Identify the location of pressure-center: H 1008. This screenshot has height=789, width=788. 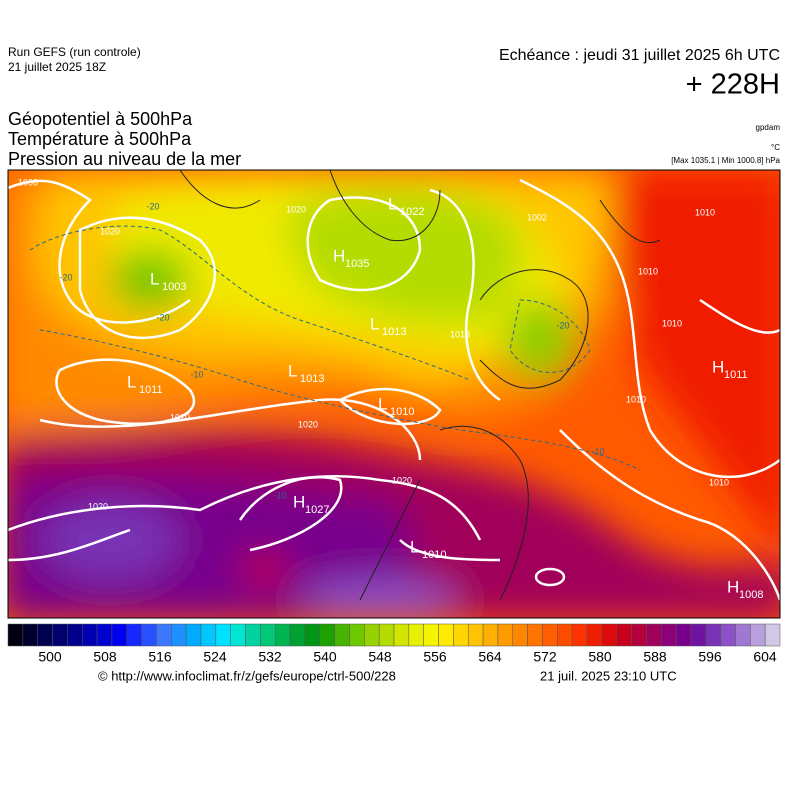
(745, 588).